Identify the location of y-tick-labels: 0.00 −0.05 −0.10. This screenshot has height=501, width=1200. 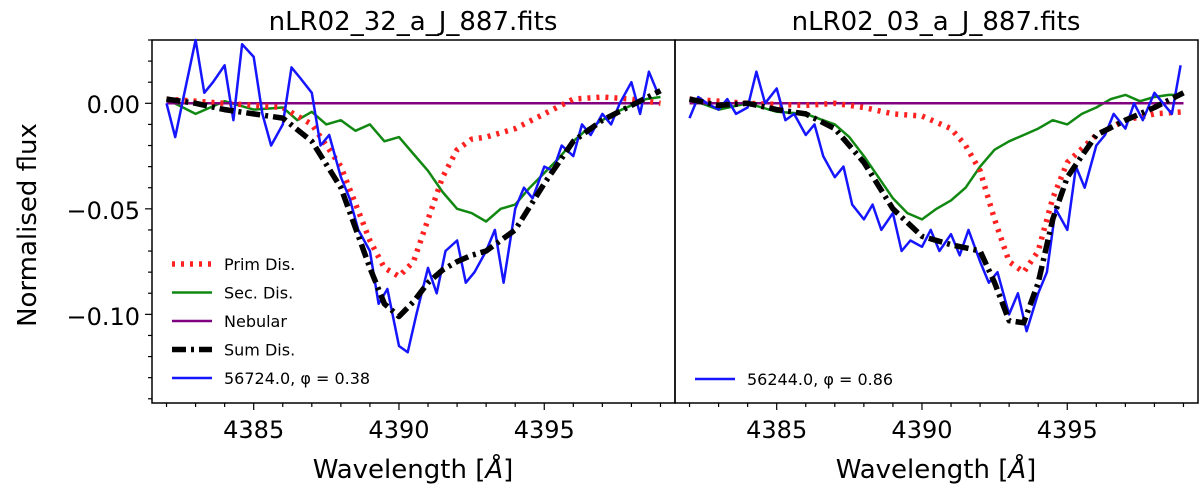
(103, 211).